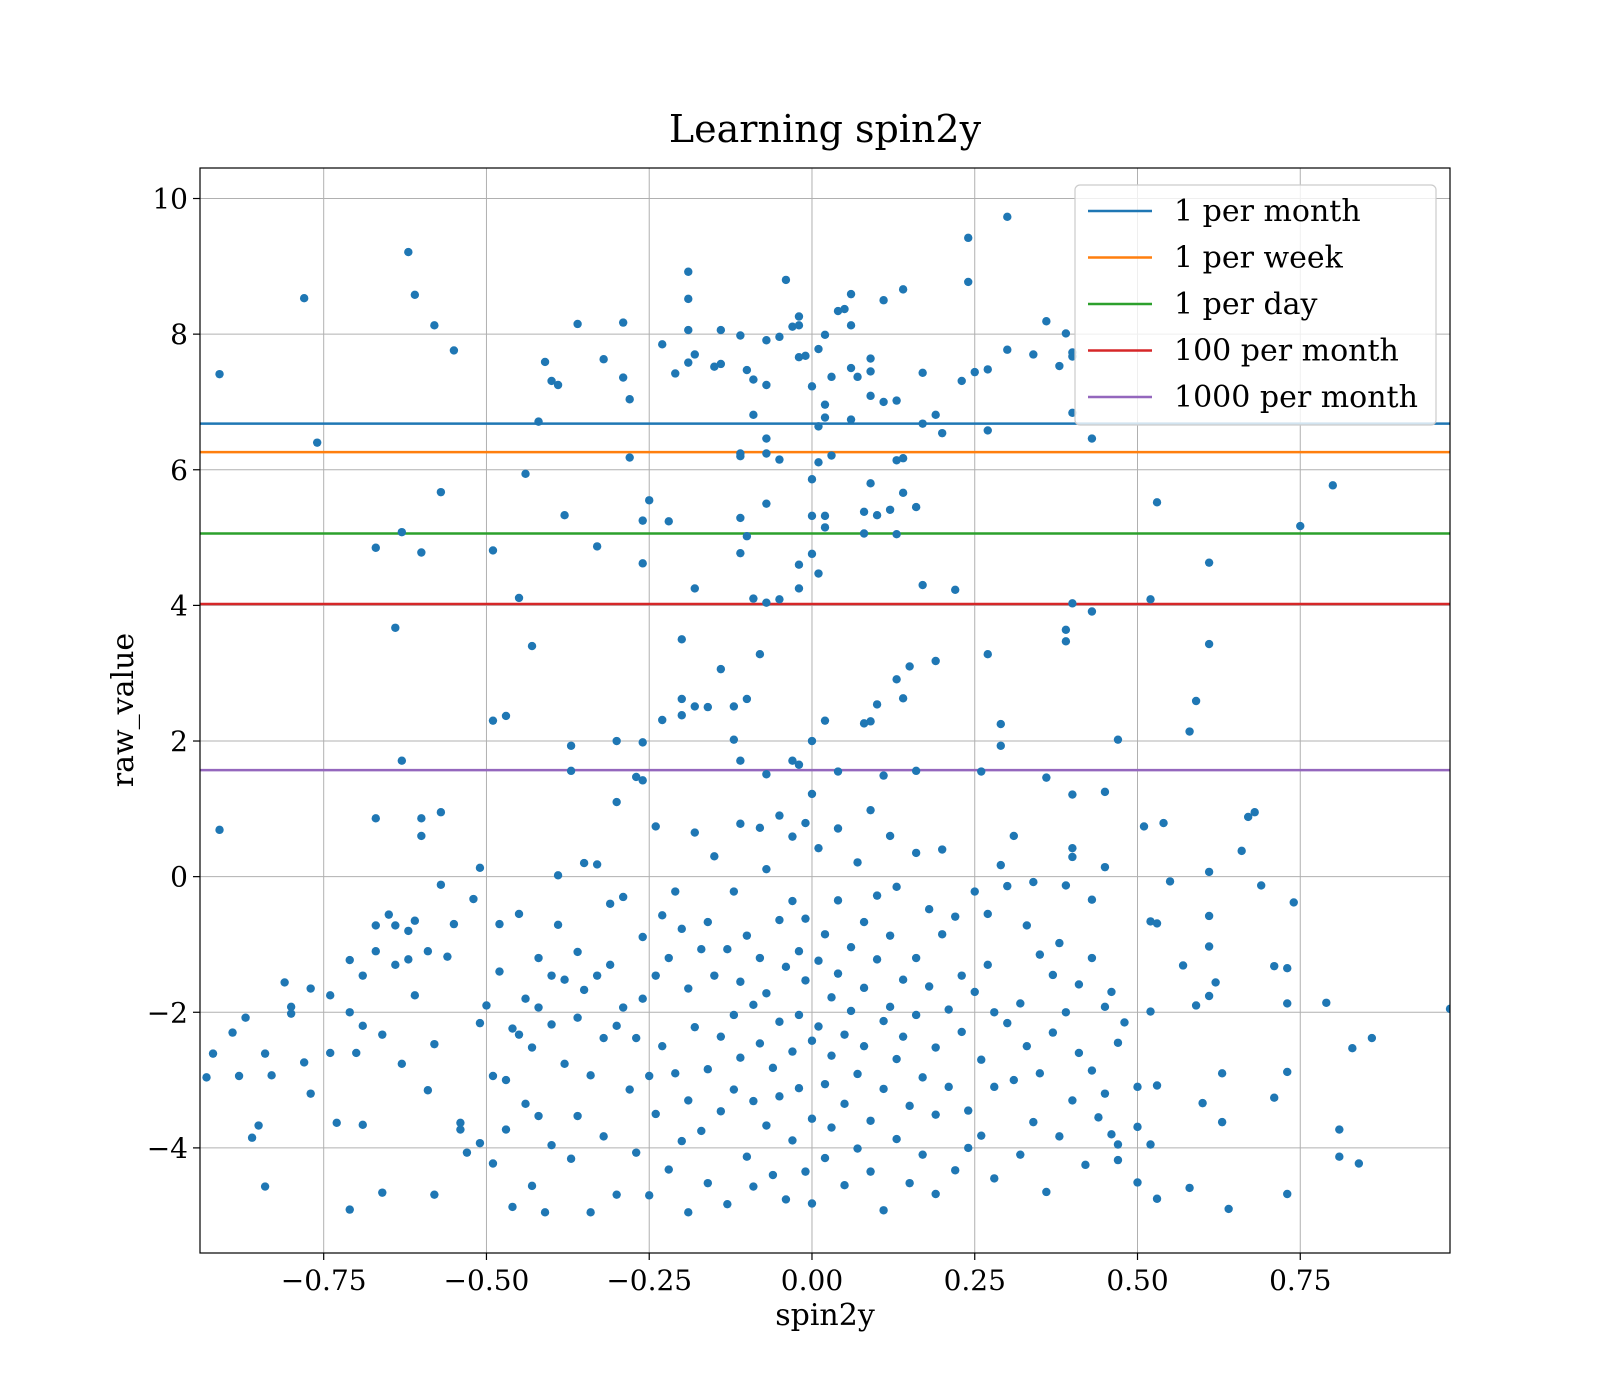 This screenshot has width=1600, height=1400. Describe the element at coordinates (487, 1280) in the screenshot. I see `x-tick-label: −0.50` at that location.